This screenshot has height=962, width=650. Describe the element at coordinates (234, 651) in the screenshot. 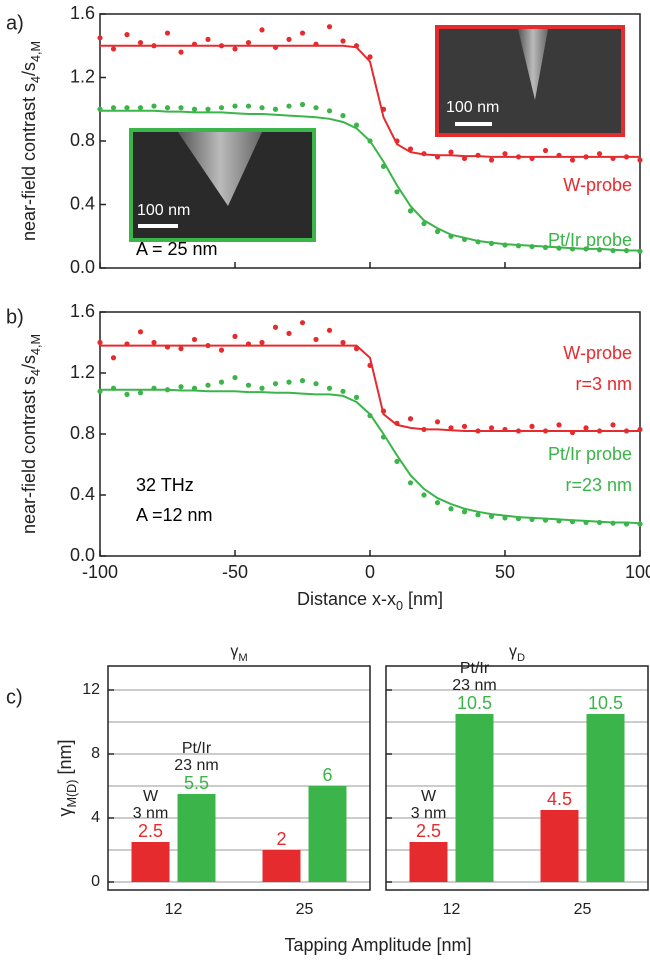

I see `chart-title-part: γ` at that location.